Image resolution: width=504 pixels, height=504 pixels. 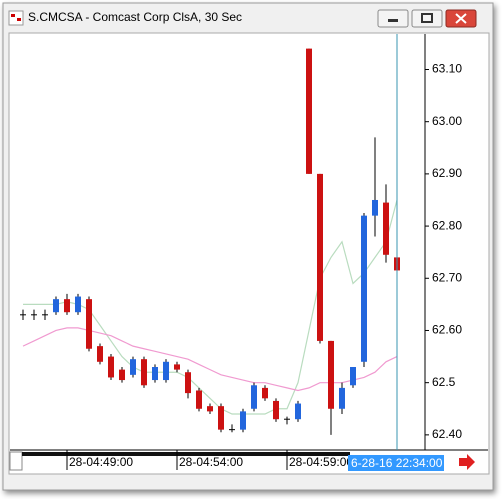 I want to click on y-tick-label: 62.90, so click(x=447, y=173).